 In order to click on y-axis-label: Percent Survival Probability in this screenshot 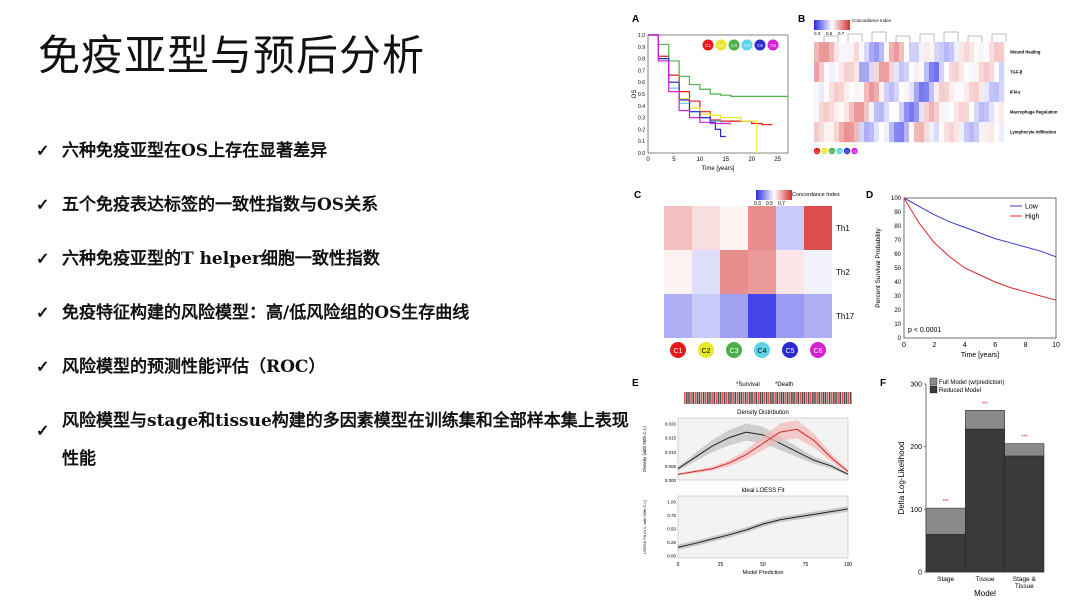, I will do `click(878, 268)`.